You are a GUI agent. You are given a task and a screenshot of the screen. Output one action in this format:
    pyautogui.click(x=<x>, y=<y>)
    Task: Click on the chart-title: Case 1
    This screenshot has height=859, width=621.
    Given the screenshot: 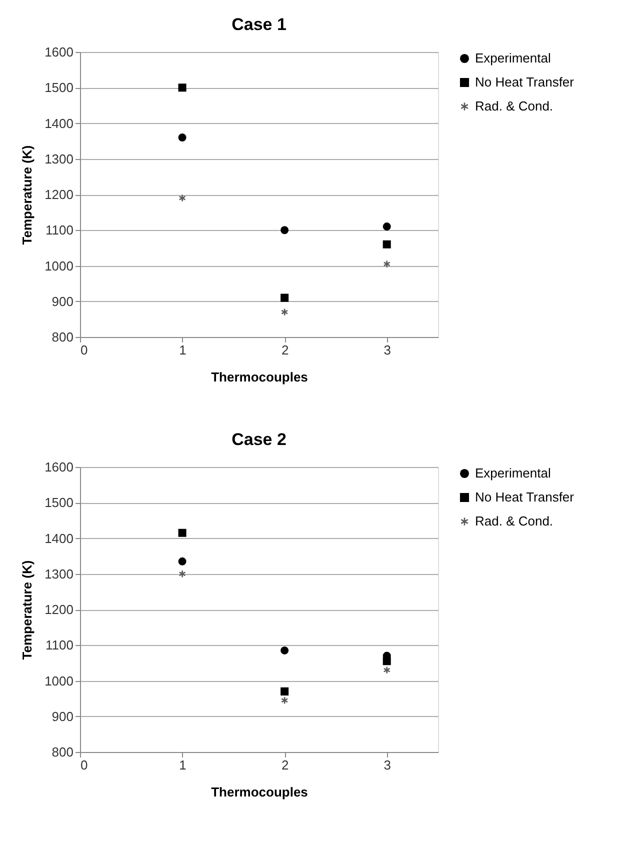 What is the action you would take?
    pyautogui.click(x=259, y=24)
    